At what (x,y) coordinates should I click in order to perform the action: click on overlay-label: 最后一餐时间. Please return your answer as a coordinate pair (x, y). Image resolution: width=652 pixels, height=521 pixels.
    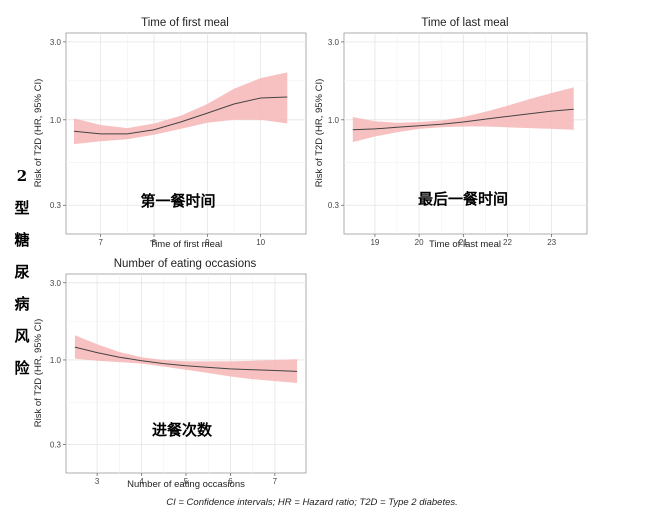
    Looking at the image, I should click on (463, 199).